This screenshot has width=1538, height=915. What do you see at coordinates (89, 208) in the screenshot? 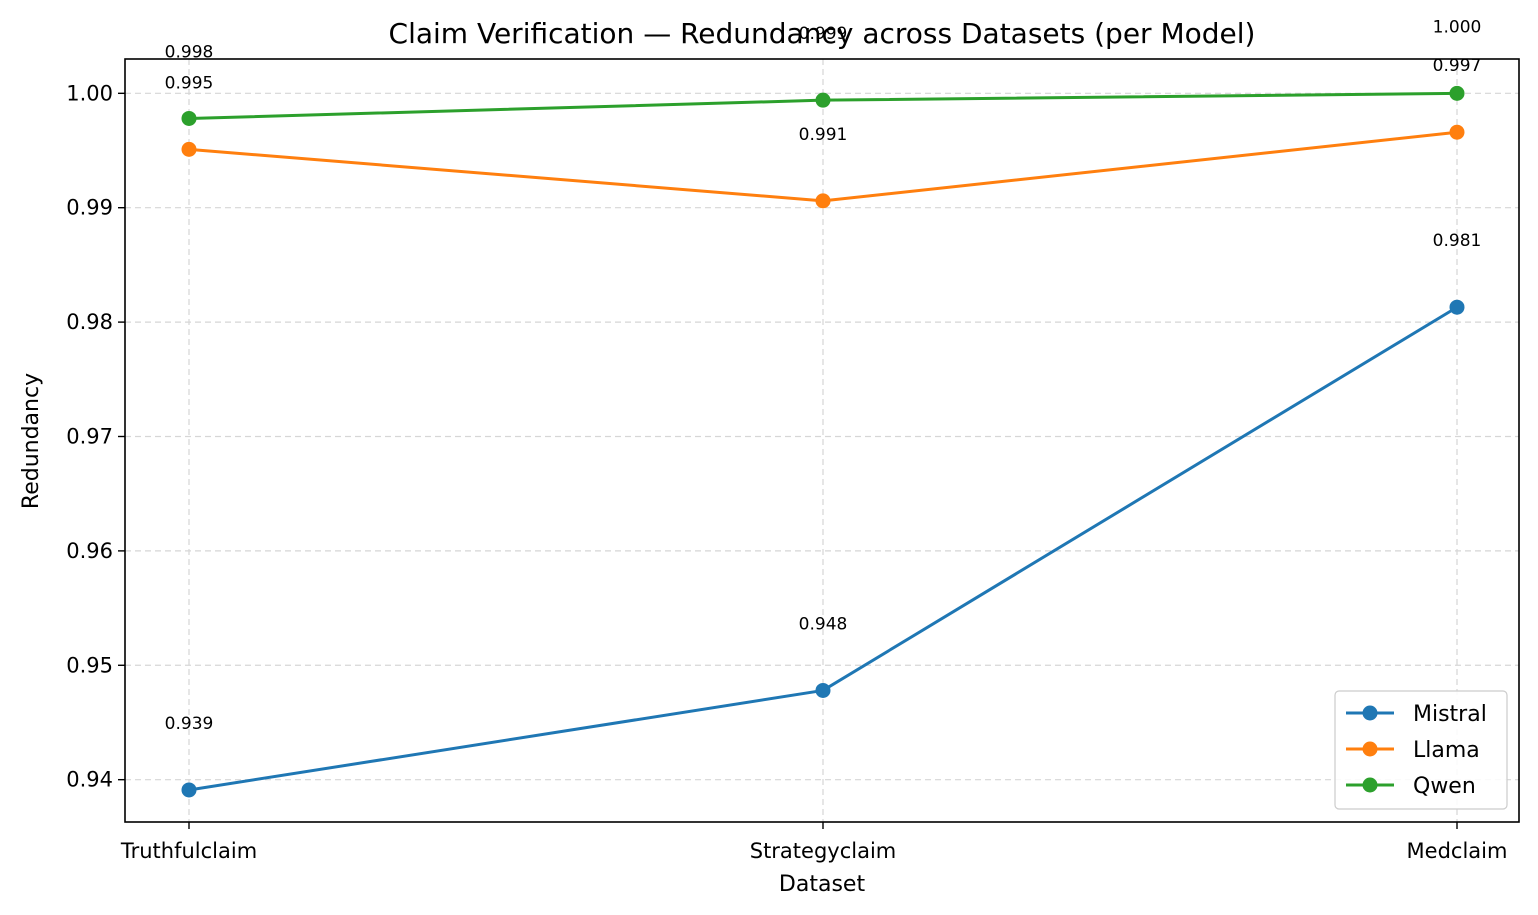
I see `y-tick-label: 0.99` at bounding box center [89, 208].